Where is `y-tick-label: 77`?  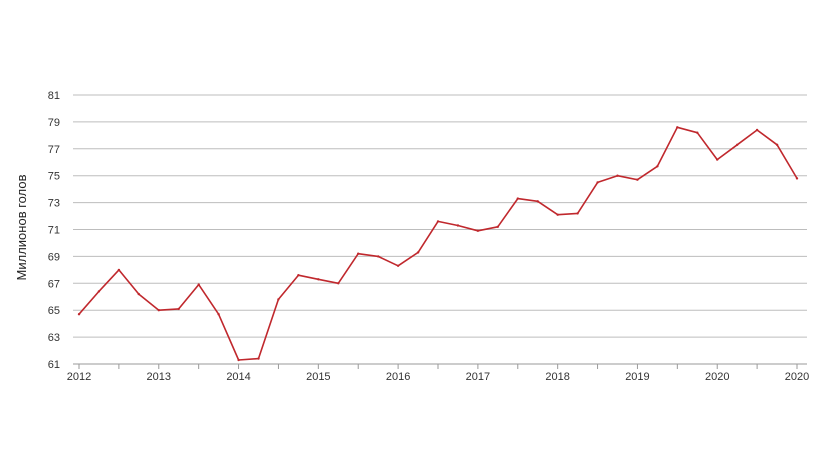
y-tick-label: 77 is located at coordinates (54, 150).